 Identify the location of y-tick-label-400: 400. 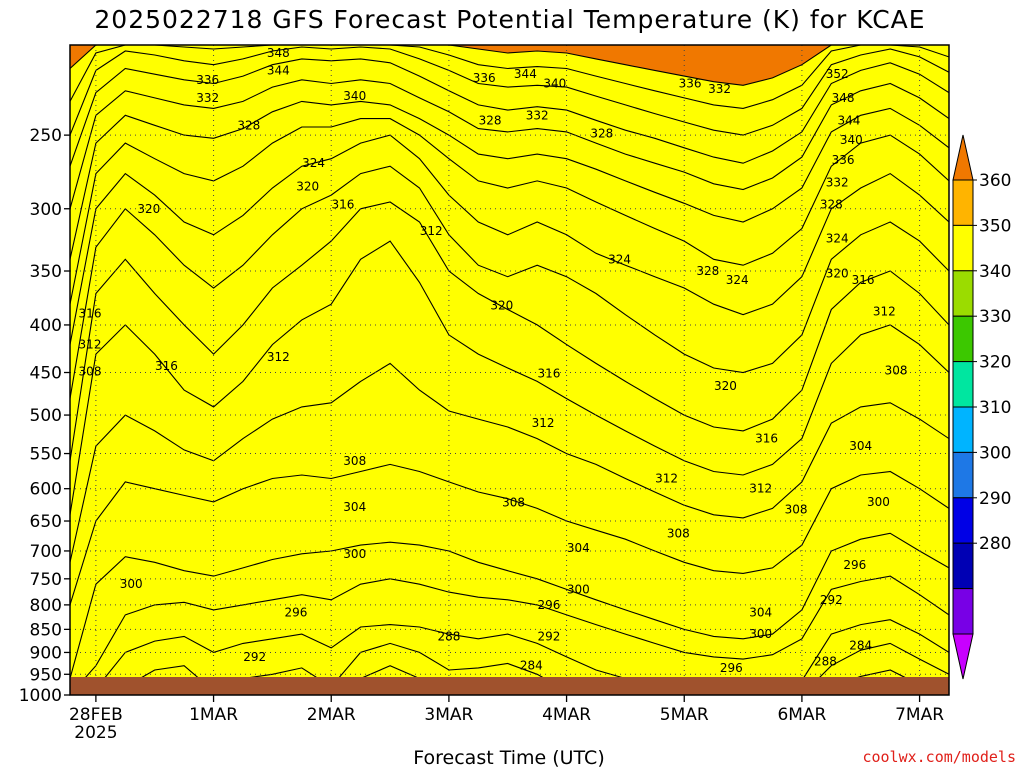
(46, 326).